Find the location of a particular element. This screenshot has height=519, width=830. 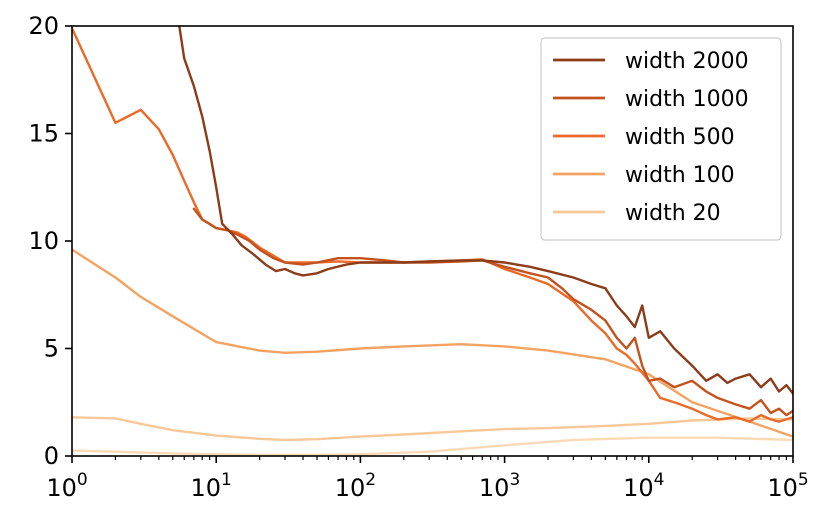

x-tick-label: 10⁵ is located at coordinates (787, 486).